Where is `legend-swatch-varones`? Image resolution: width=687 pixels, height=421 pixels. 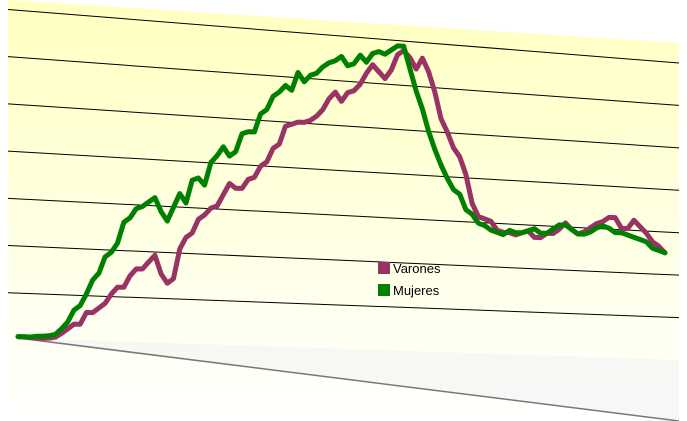 legend-swatch-varones is located at coordinates (384, 268).